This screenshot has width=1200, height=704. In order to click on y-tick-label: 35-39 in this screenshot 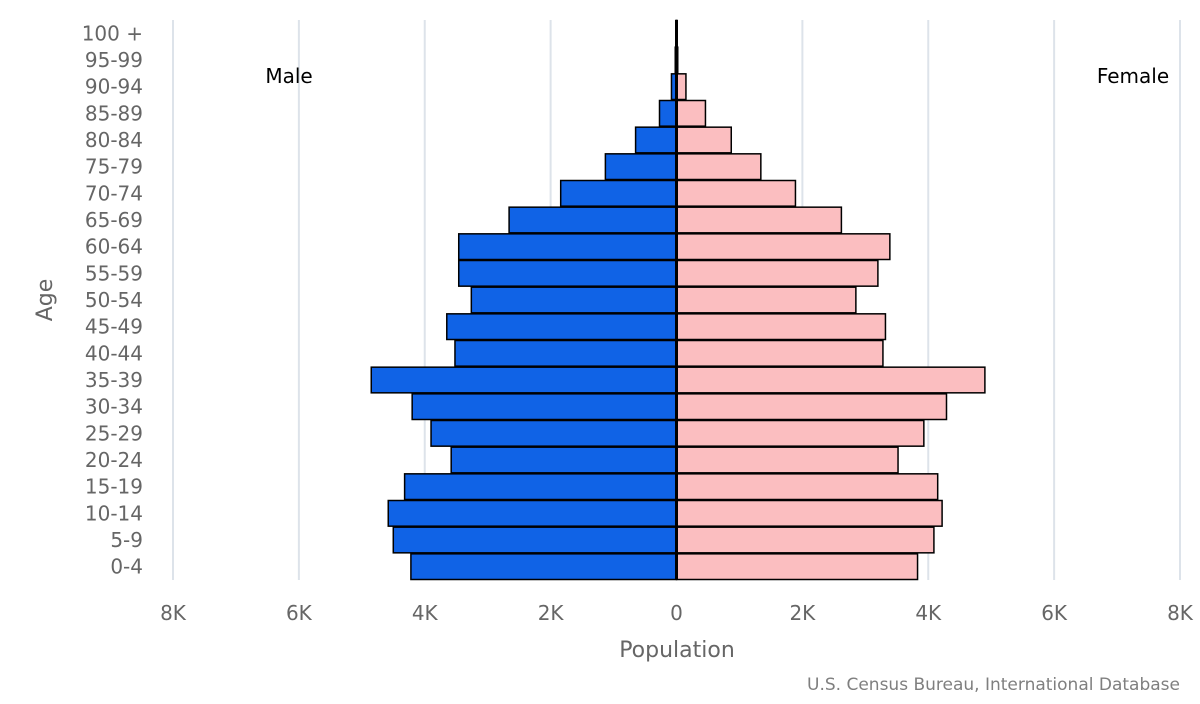, I will do `click(114, 380)`.